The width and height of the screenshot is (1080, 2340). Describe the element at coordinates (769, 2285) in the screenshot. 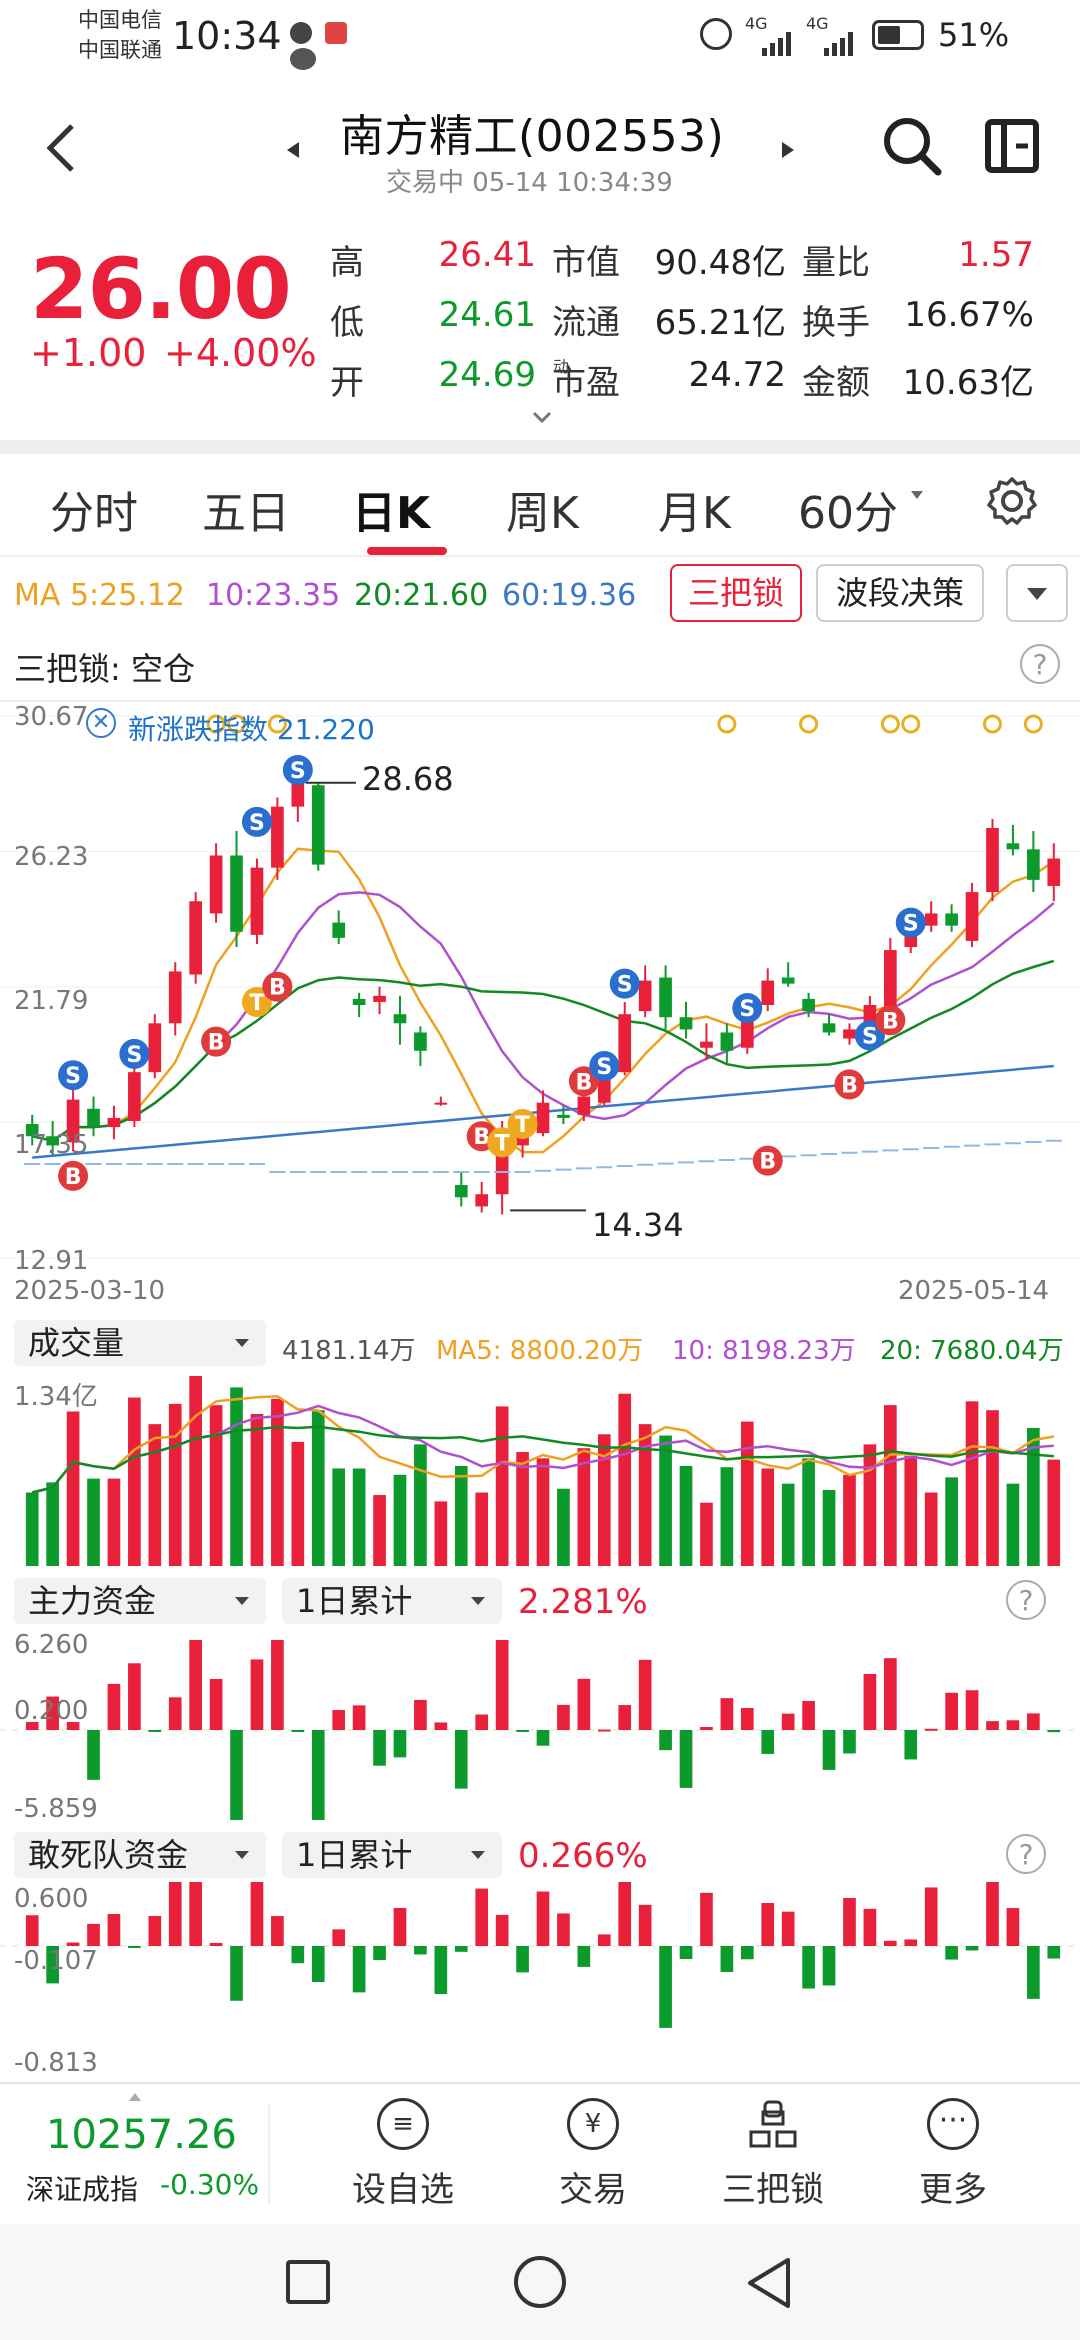

I see `back-nav-icon` at that location.